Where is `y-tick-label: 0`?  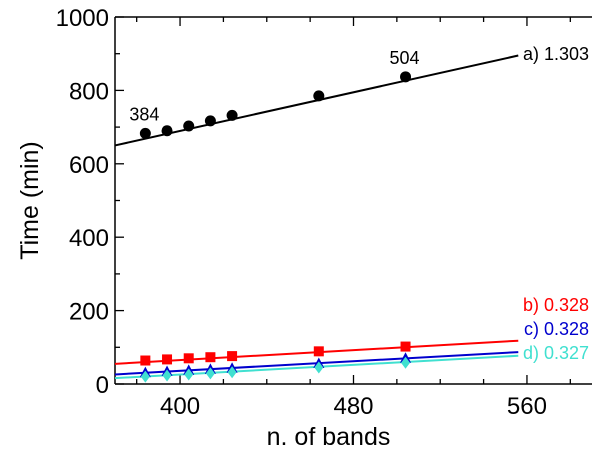 y-tick-label: 0 is located at coordinates (102, 385).